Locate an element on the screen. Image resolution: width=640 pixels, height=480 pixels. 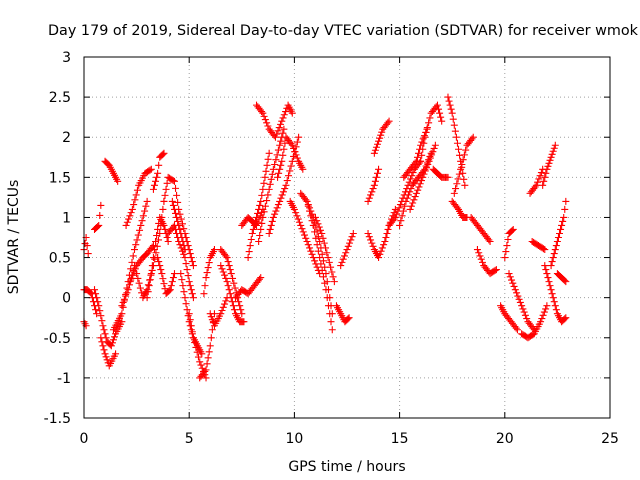
series-t23 is located at coordinates (218, 312).